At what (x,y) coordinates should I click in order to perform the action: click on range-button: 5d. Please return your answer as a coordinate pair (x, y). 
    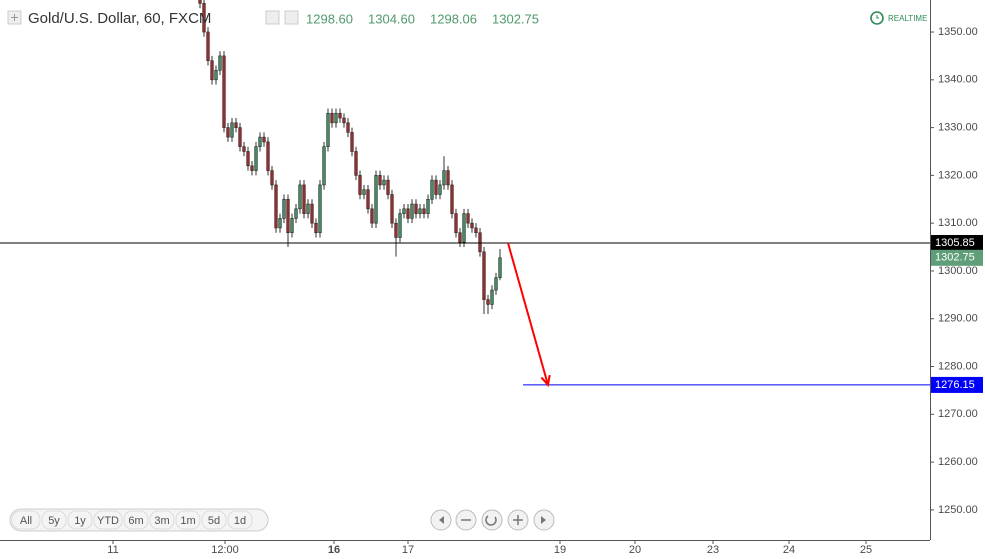
    Looking at the image, I should click on (214, 520).